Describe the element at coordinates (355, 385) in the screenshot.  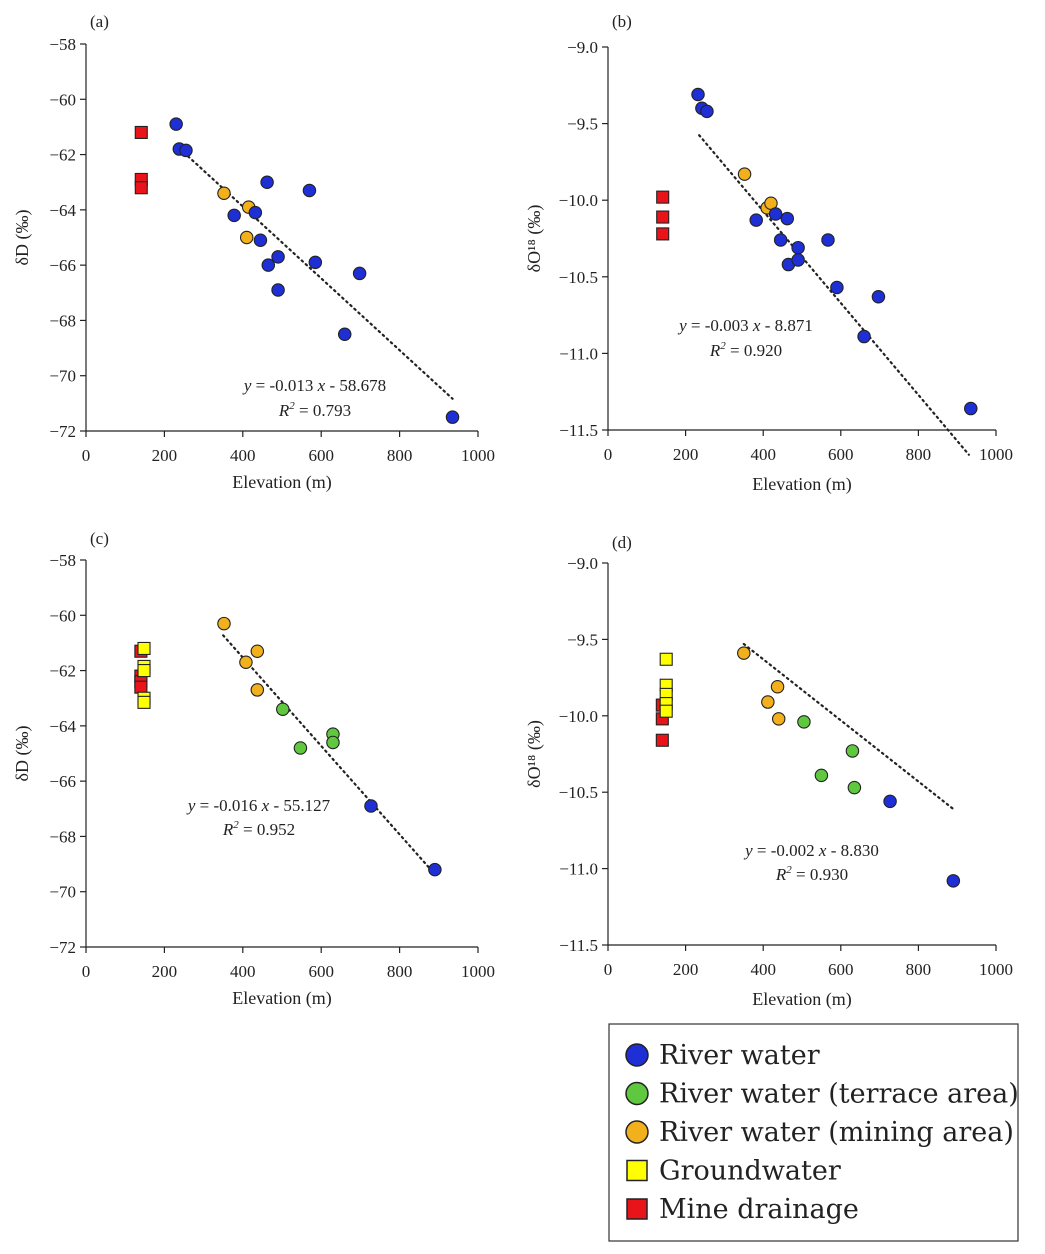
I see `eq-post: - 58.678` at that location.